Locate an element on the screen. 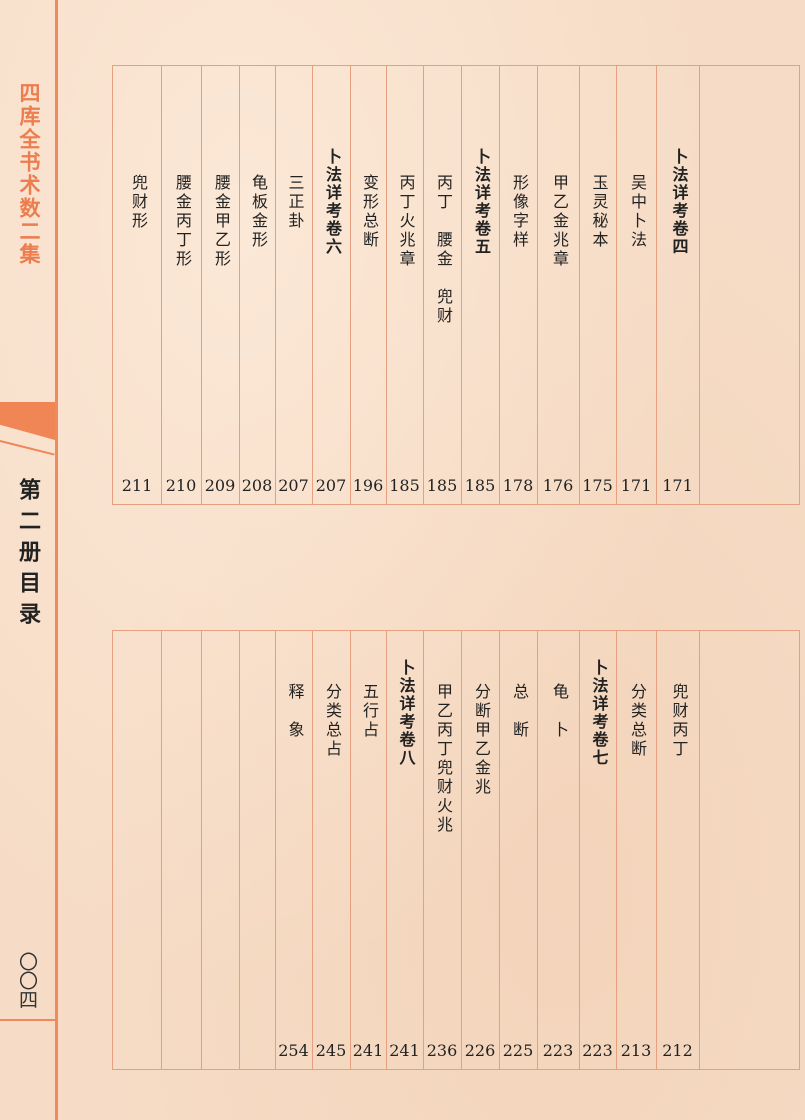  toc-page-number: 210 is located at coordinates (181, 485).